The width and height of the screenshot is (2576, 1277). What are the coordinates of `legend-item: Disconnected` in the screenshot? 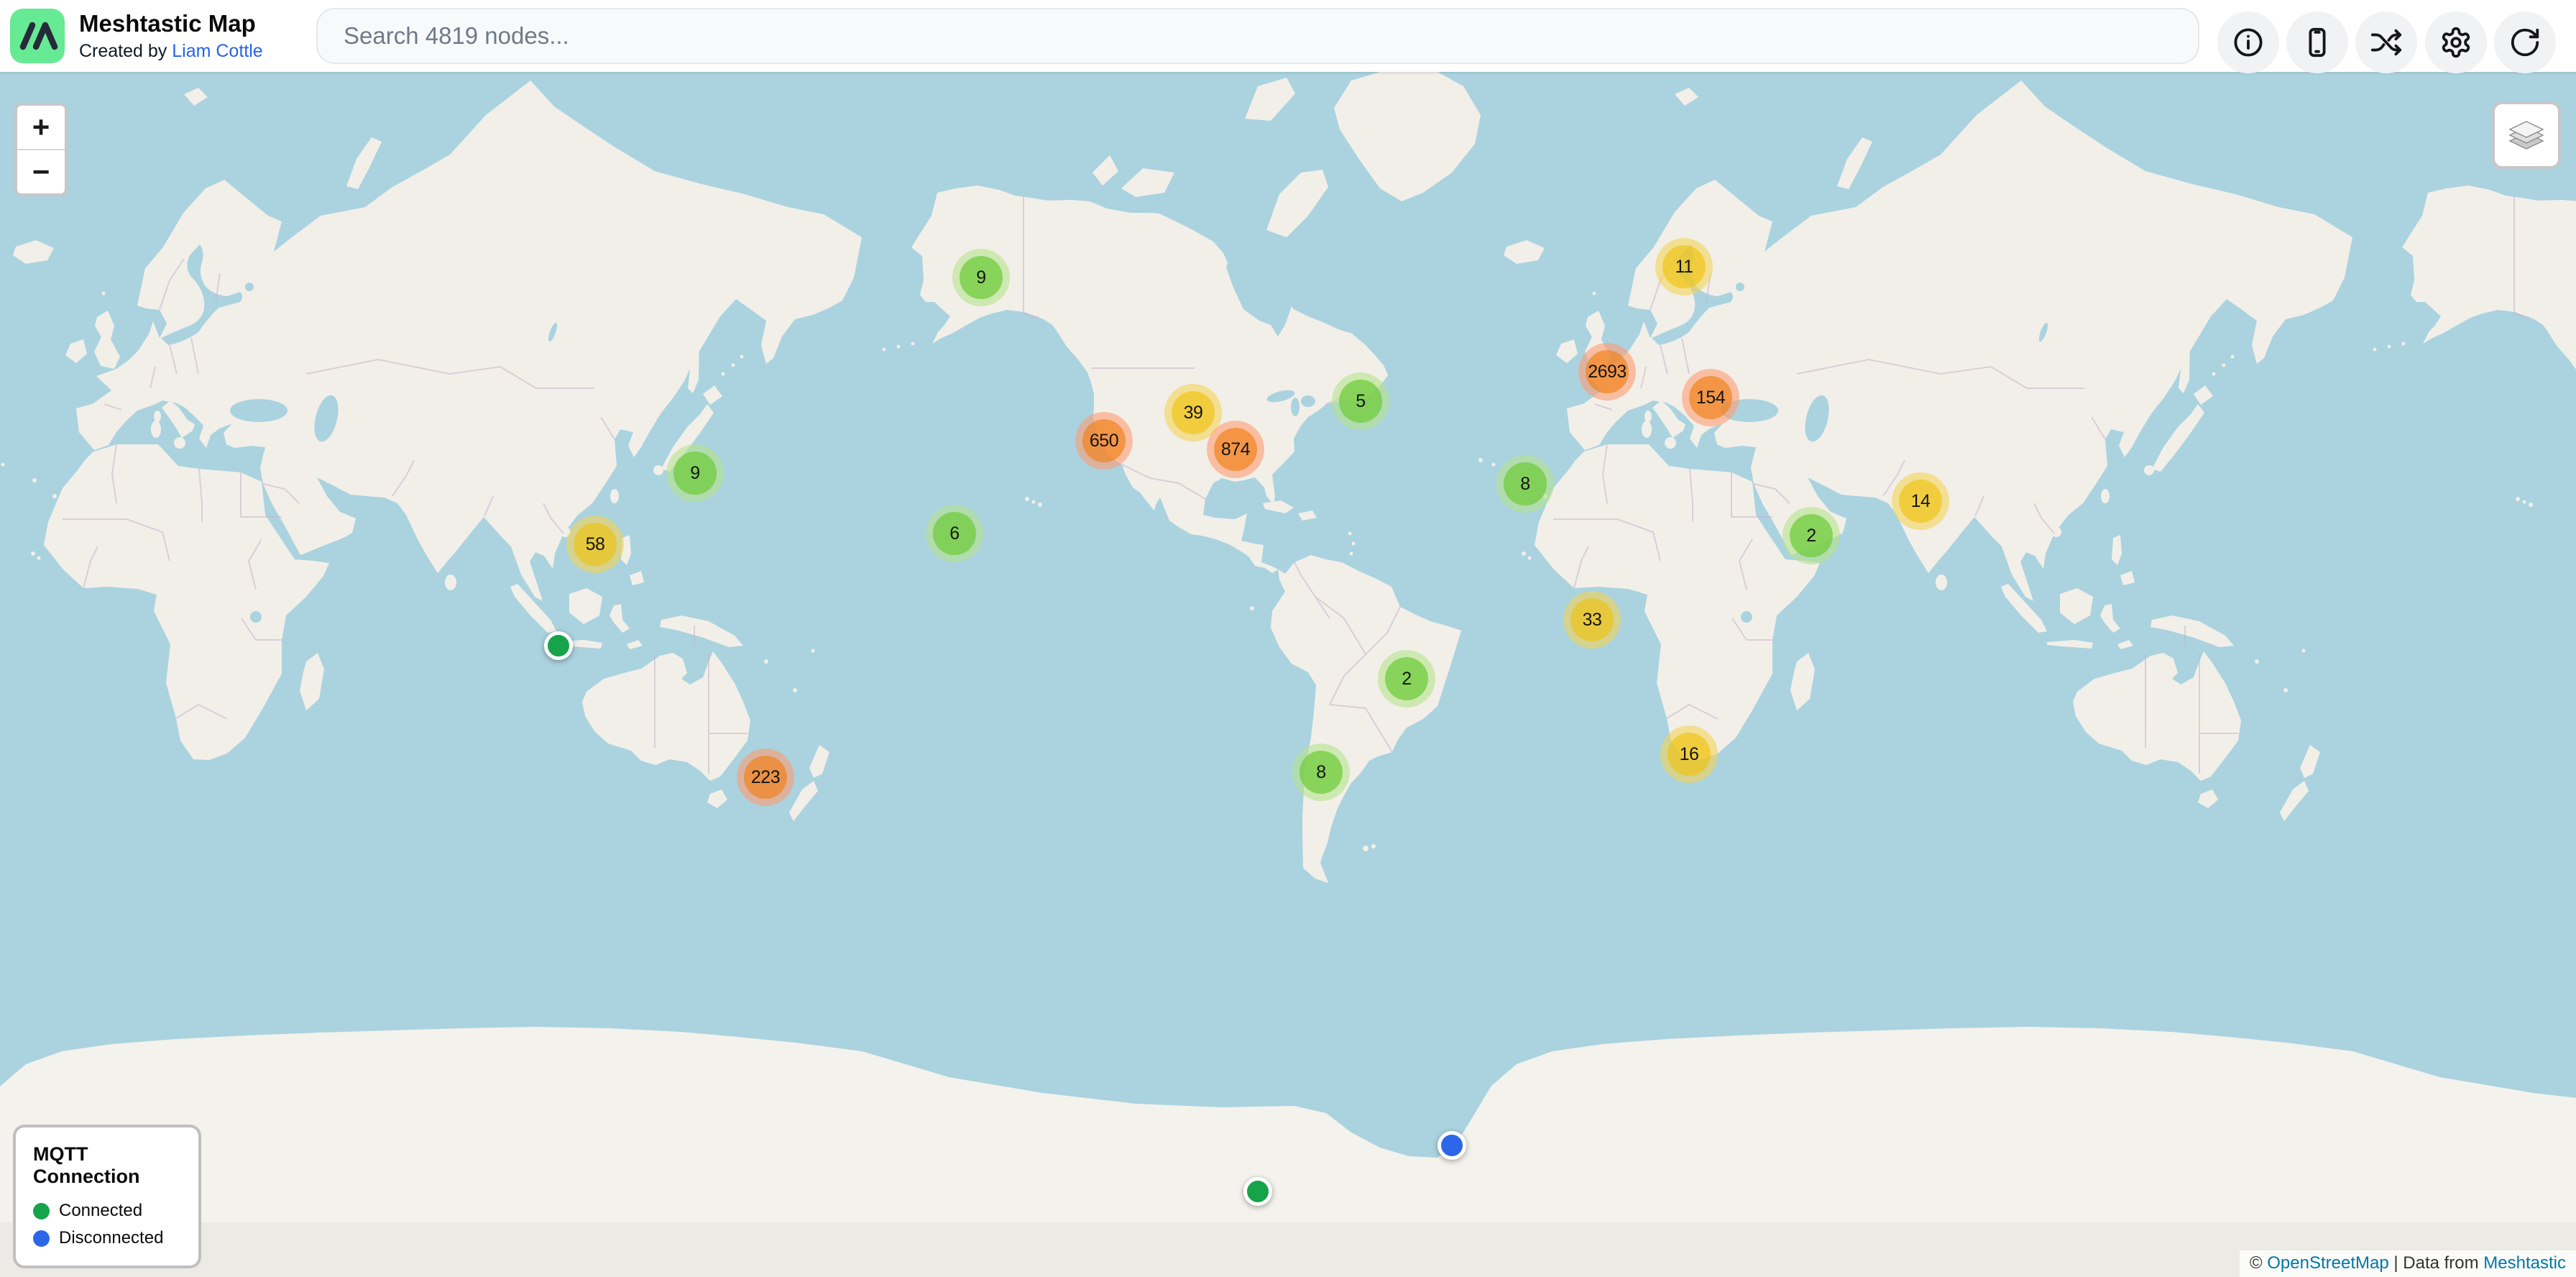 It's located at (115, 1238).